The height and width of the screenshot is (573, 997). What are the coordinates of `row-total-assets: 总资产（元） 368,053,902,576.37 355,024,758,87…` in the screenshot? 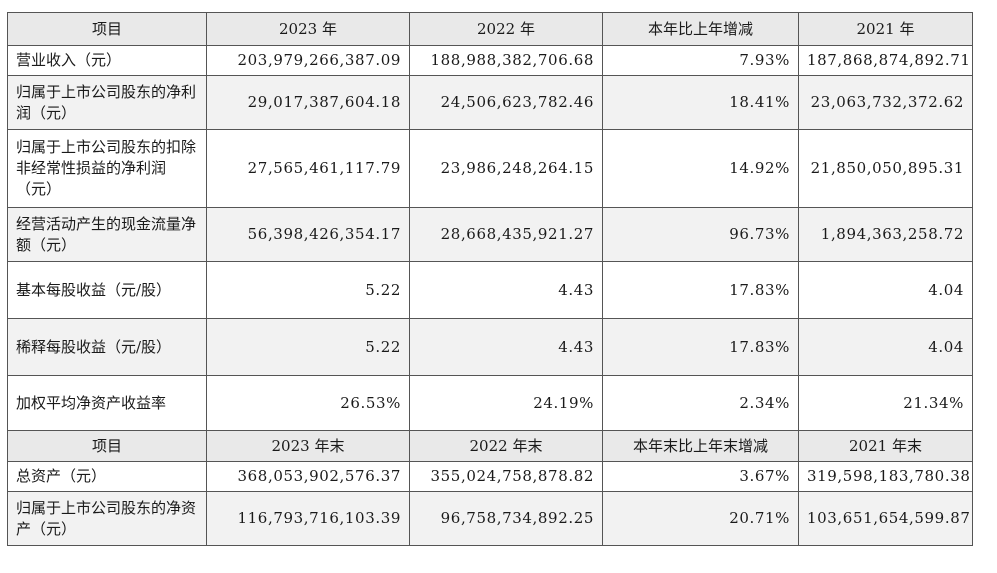 It's located at (490, 476).